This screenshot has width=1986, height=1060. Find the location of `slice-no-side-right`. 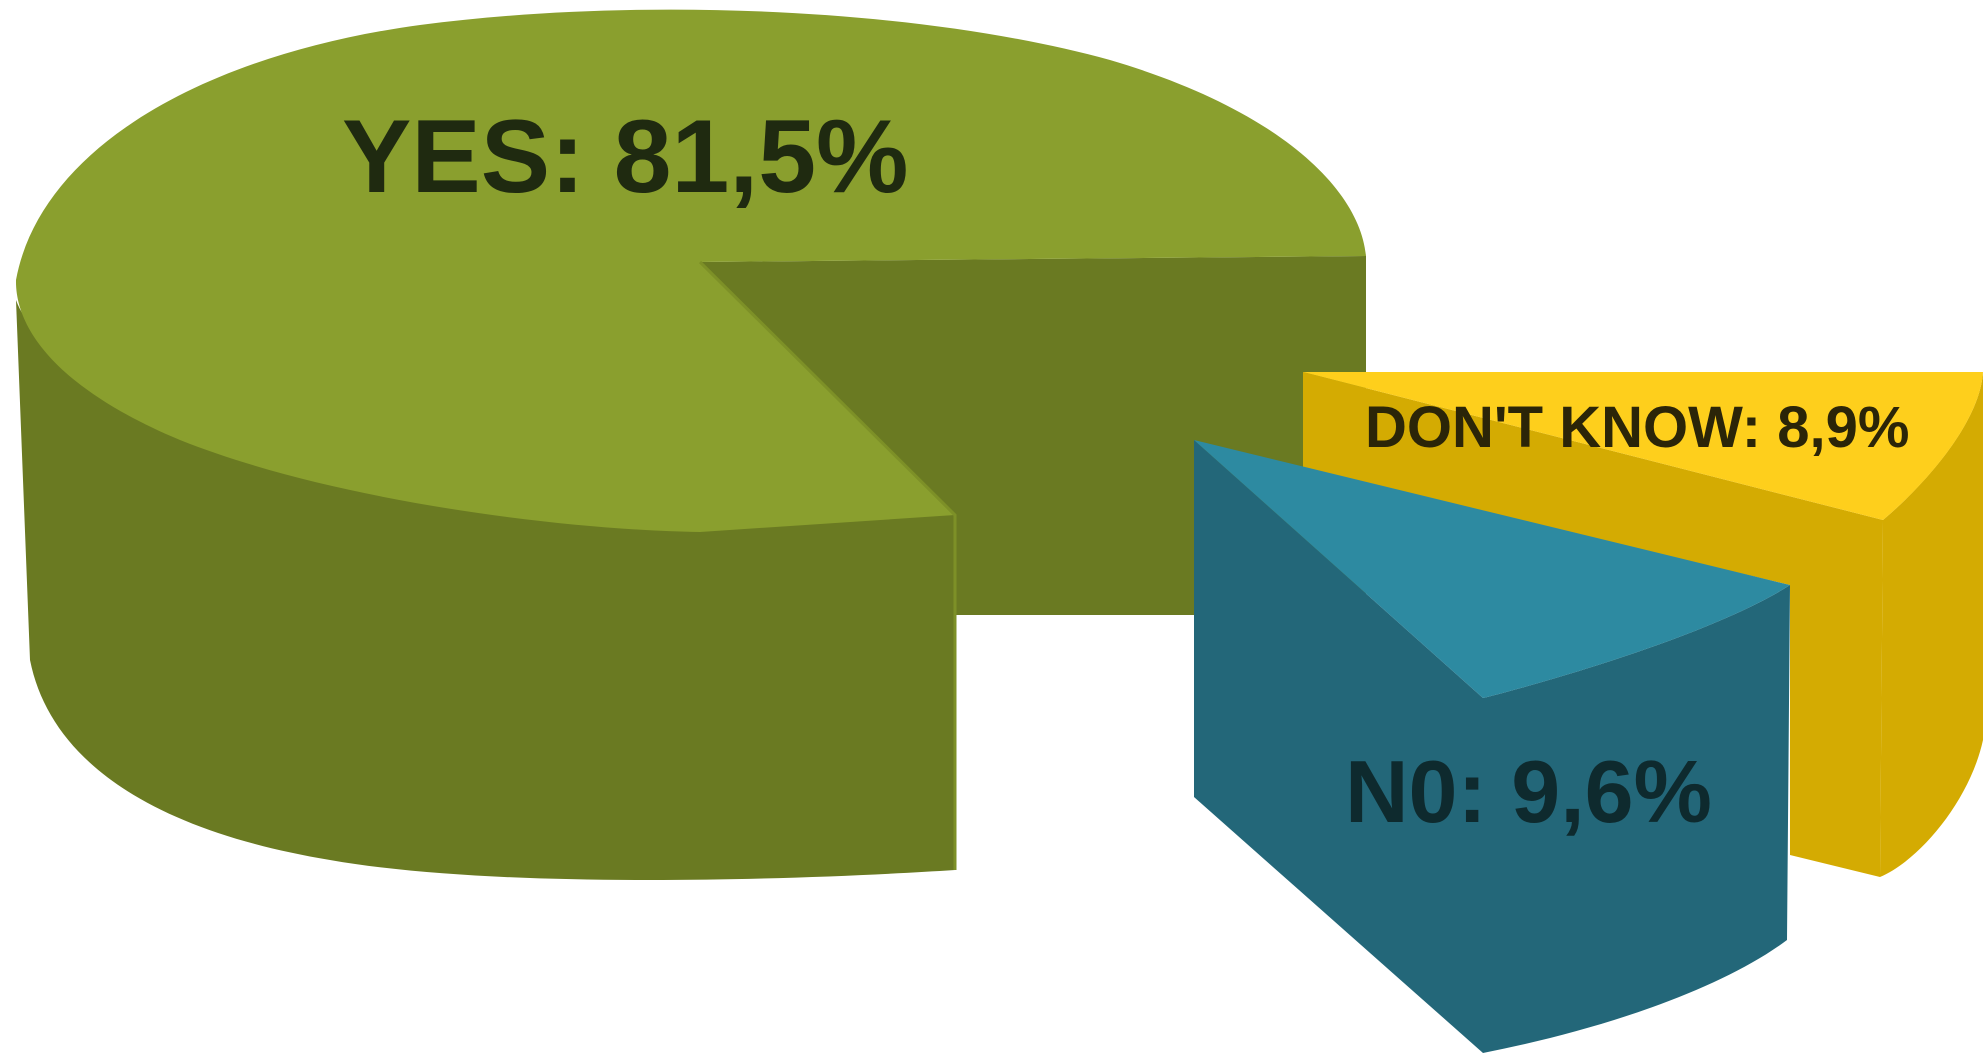

slice-no-side-right is located at coordinates (1636, 819).